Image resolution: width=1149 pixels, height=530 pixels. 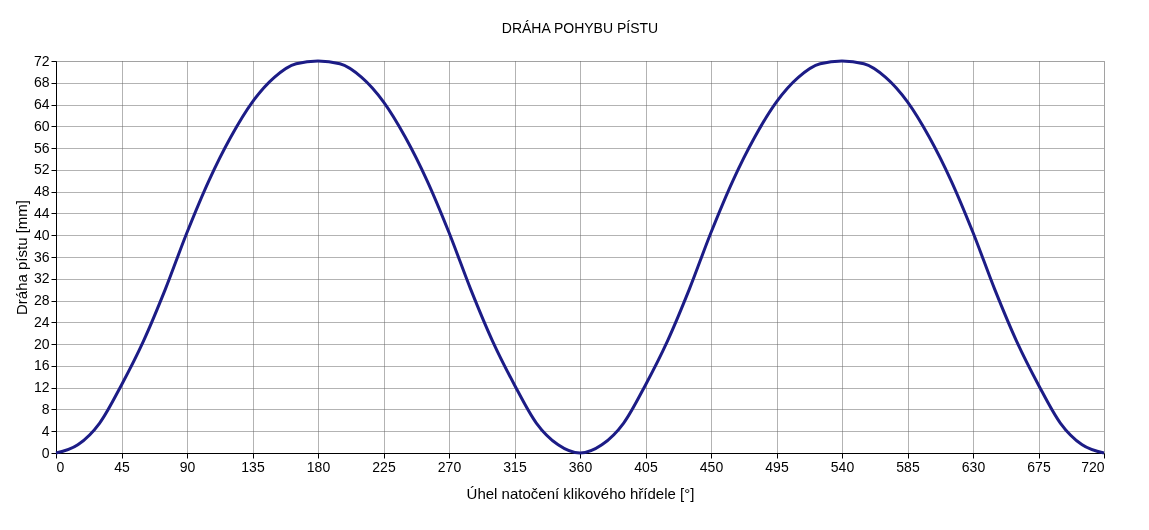 I want to click on y-tick-label: 68, so click(x=41, y=82).